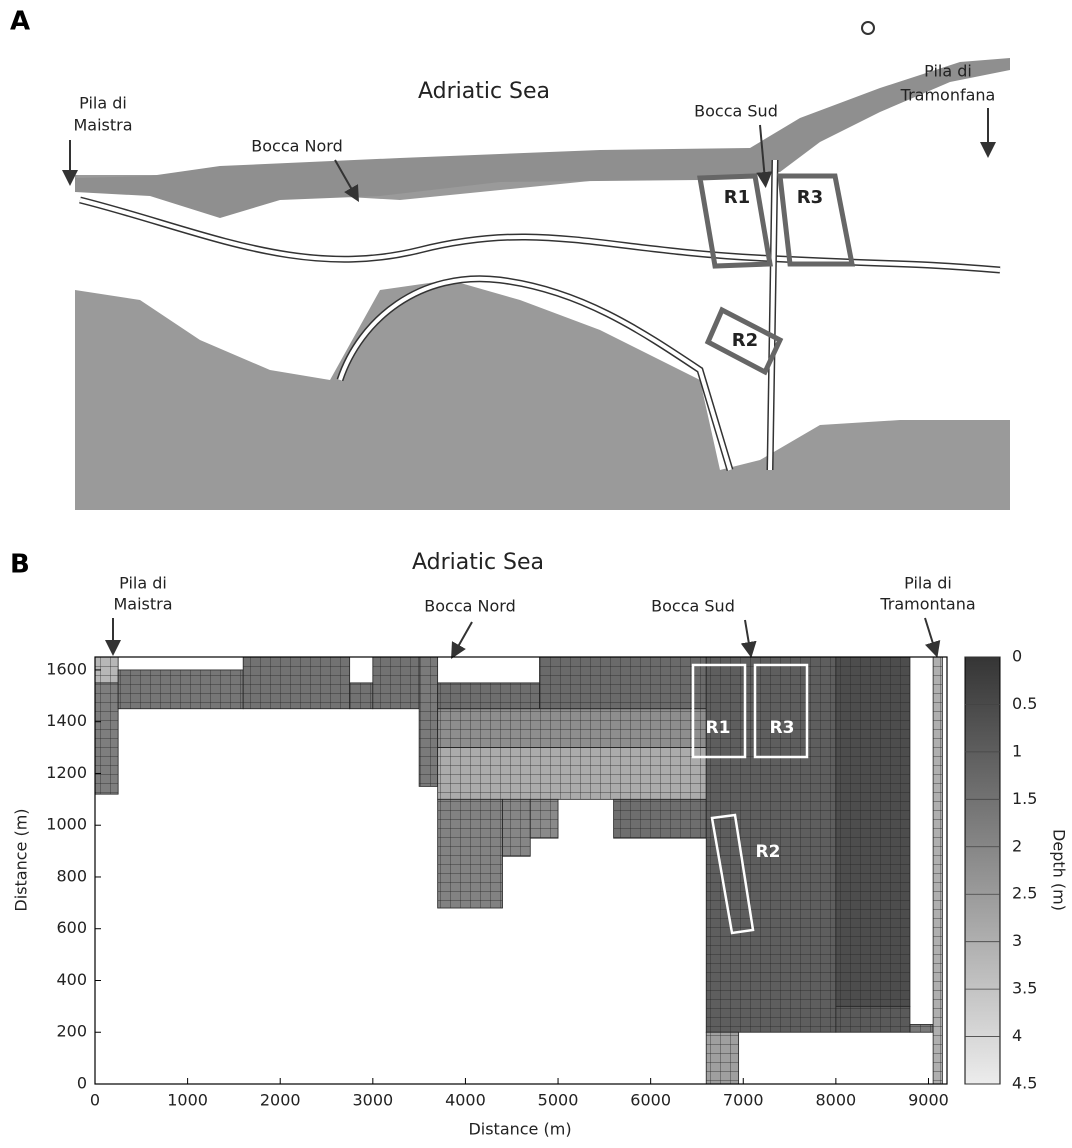 The height and width of the screenshot is (1148, 1072). Describe the element at coordinates (71, 875) in the screenshot. I see `y-tick-label: 800` at that location.